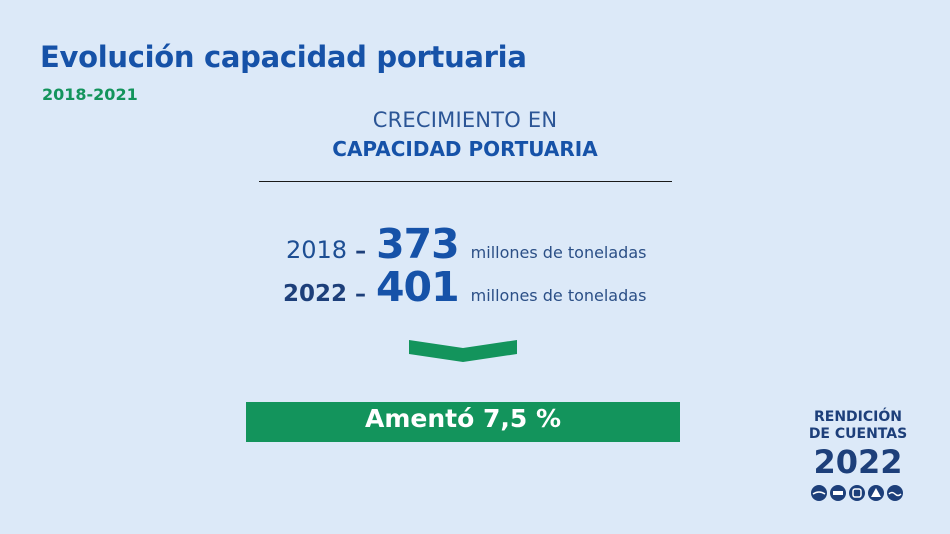  Describe the element at coordinates (858, 434) in the screenshot. I see `logo-line2: DE CUENTAS` at that location.